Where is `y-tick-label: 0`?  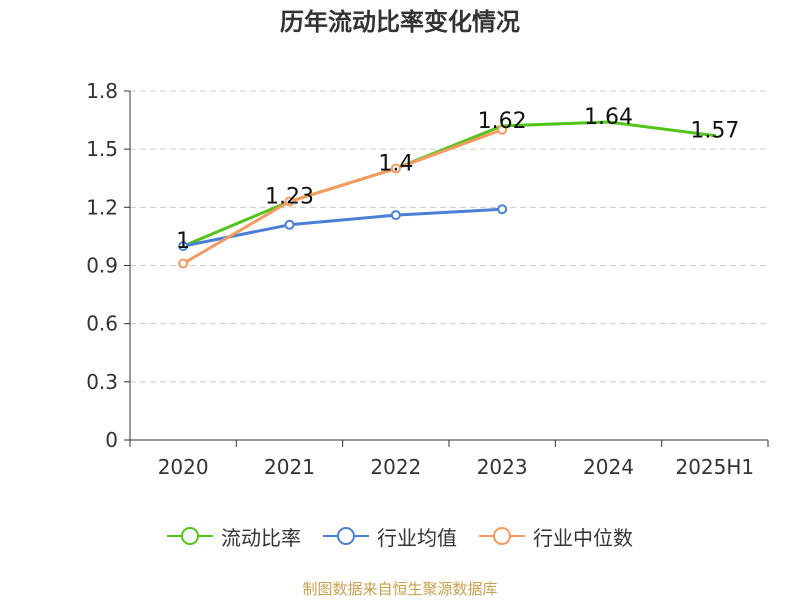 y-tick-label: 0 is located at coordinates (111, 440).